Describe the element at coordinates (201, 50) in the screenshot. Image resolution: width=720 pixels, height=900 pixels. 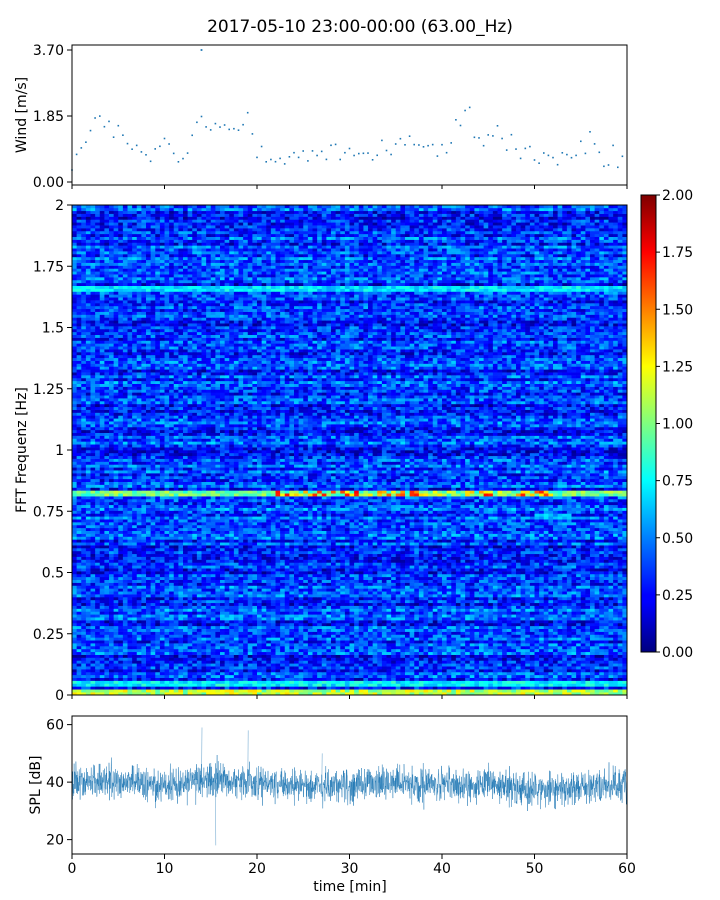
I see `wind-max-point` at that location.